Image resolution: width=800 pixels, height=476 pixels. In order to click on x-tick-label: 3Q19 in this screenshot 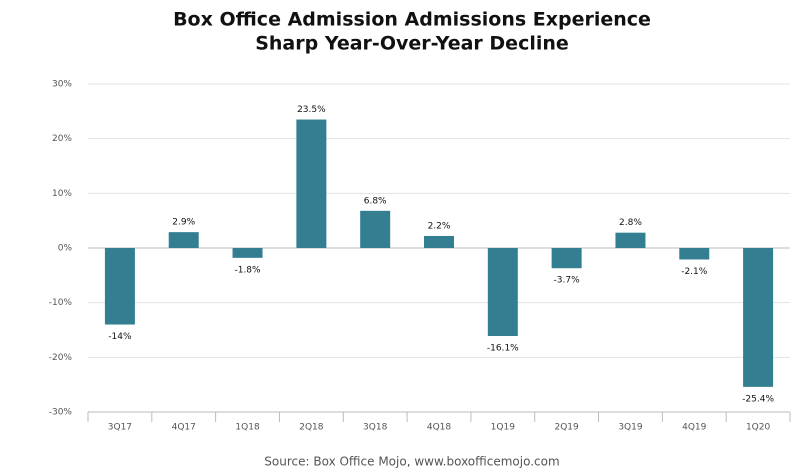, I will do `click(630, 428)`.